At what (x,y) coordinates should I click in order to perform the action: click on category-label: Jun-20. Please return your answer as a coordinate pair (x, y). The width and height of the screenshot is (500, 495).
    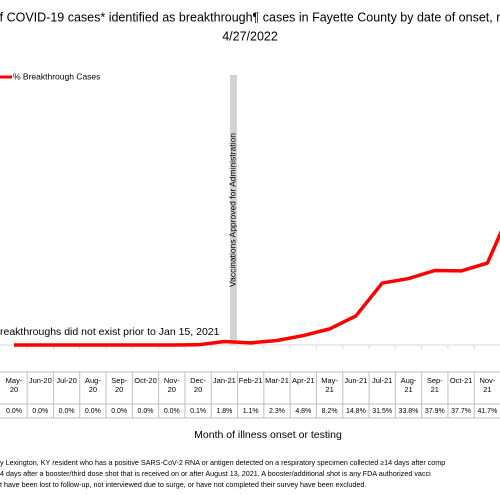
    Looking at the image, I should click on (40, 380).